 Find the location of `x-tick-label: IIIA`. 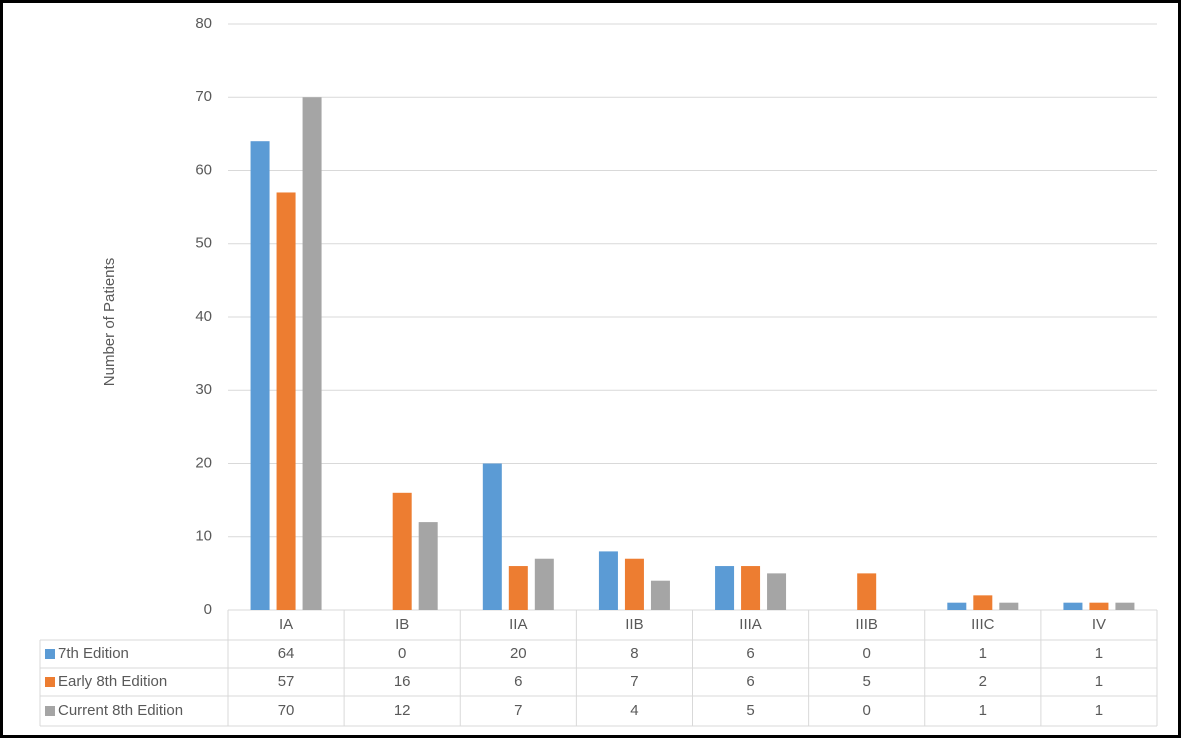

x-tick-label: IIIA is located at coordinates (750, 624).